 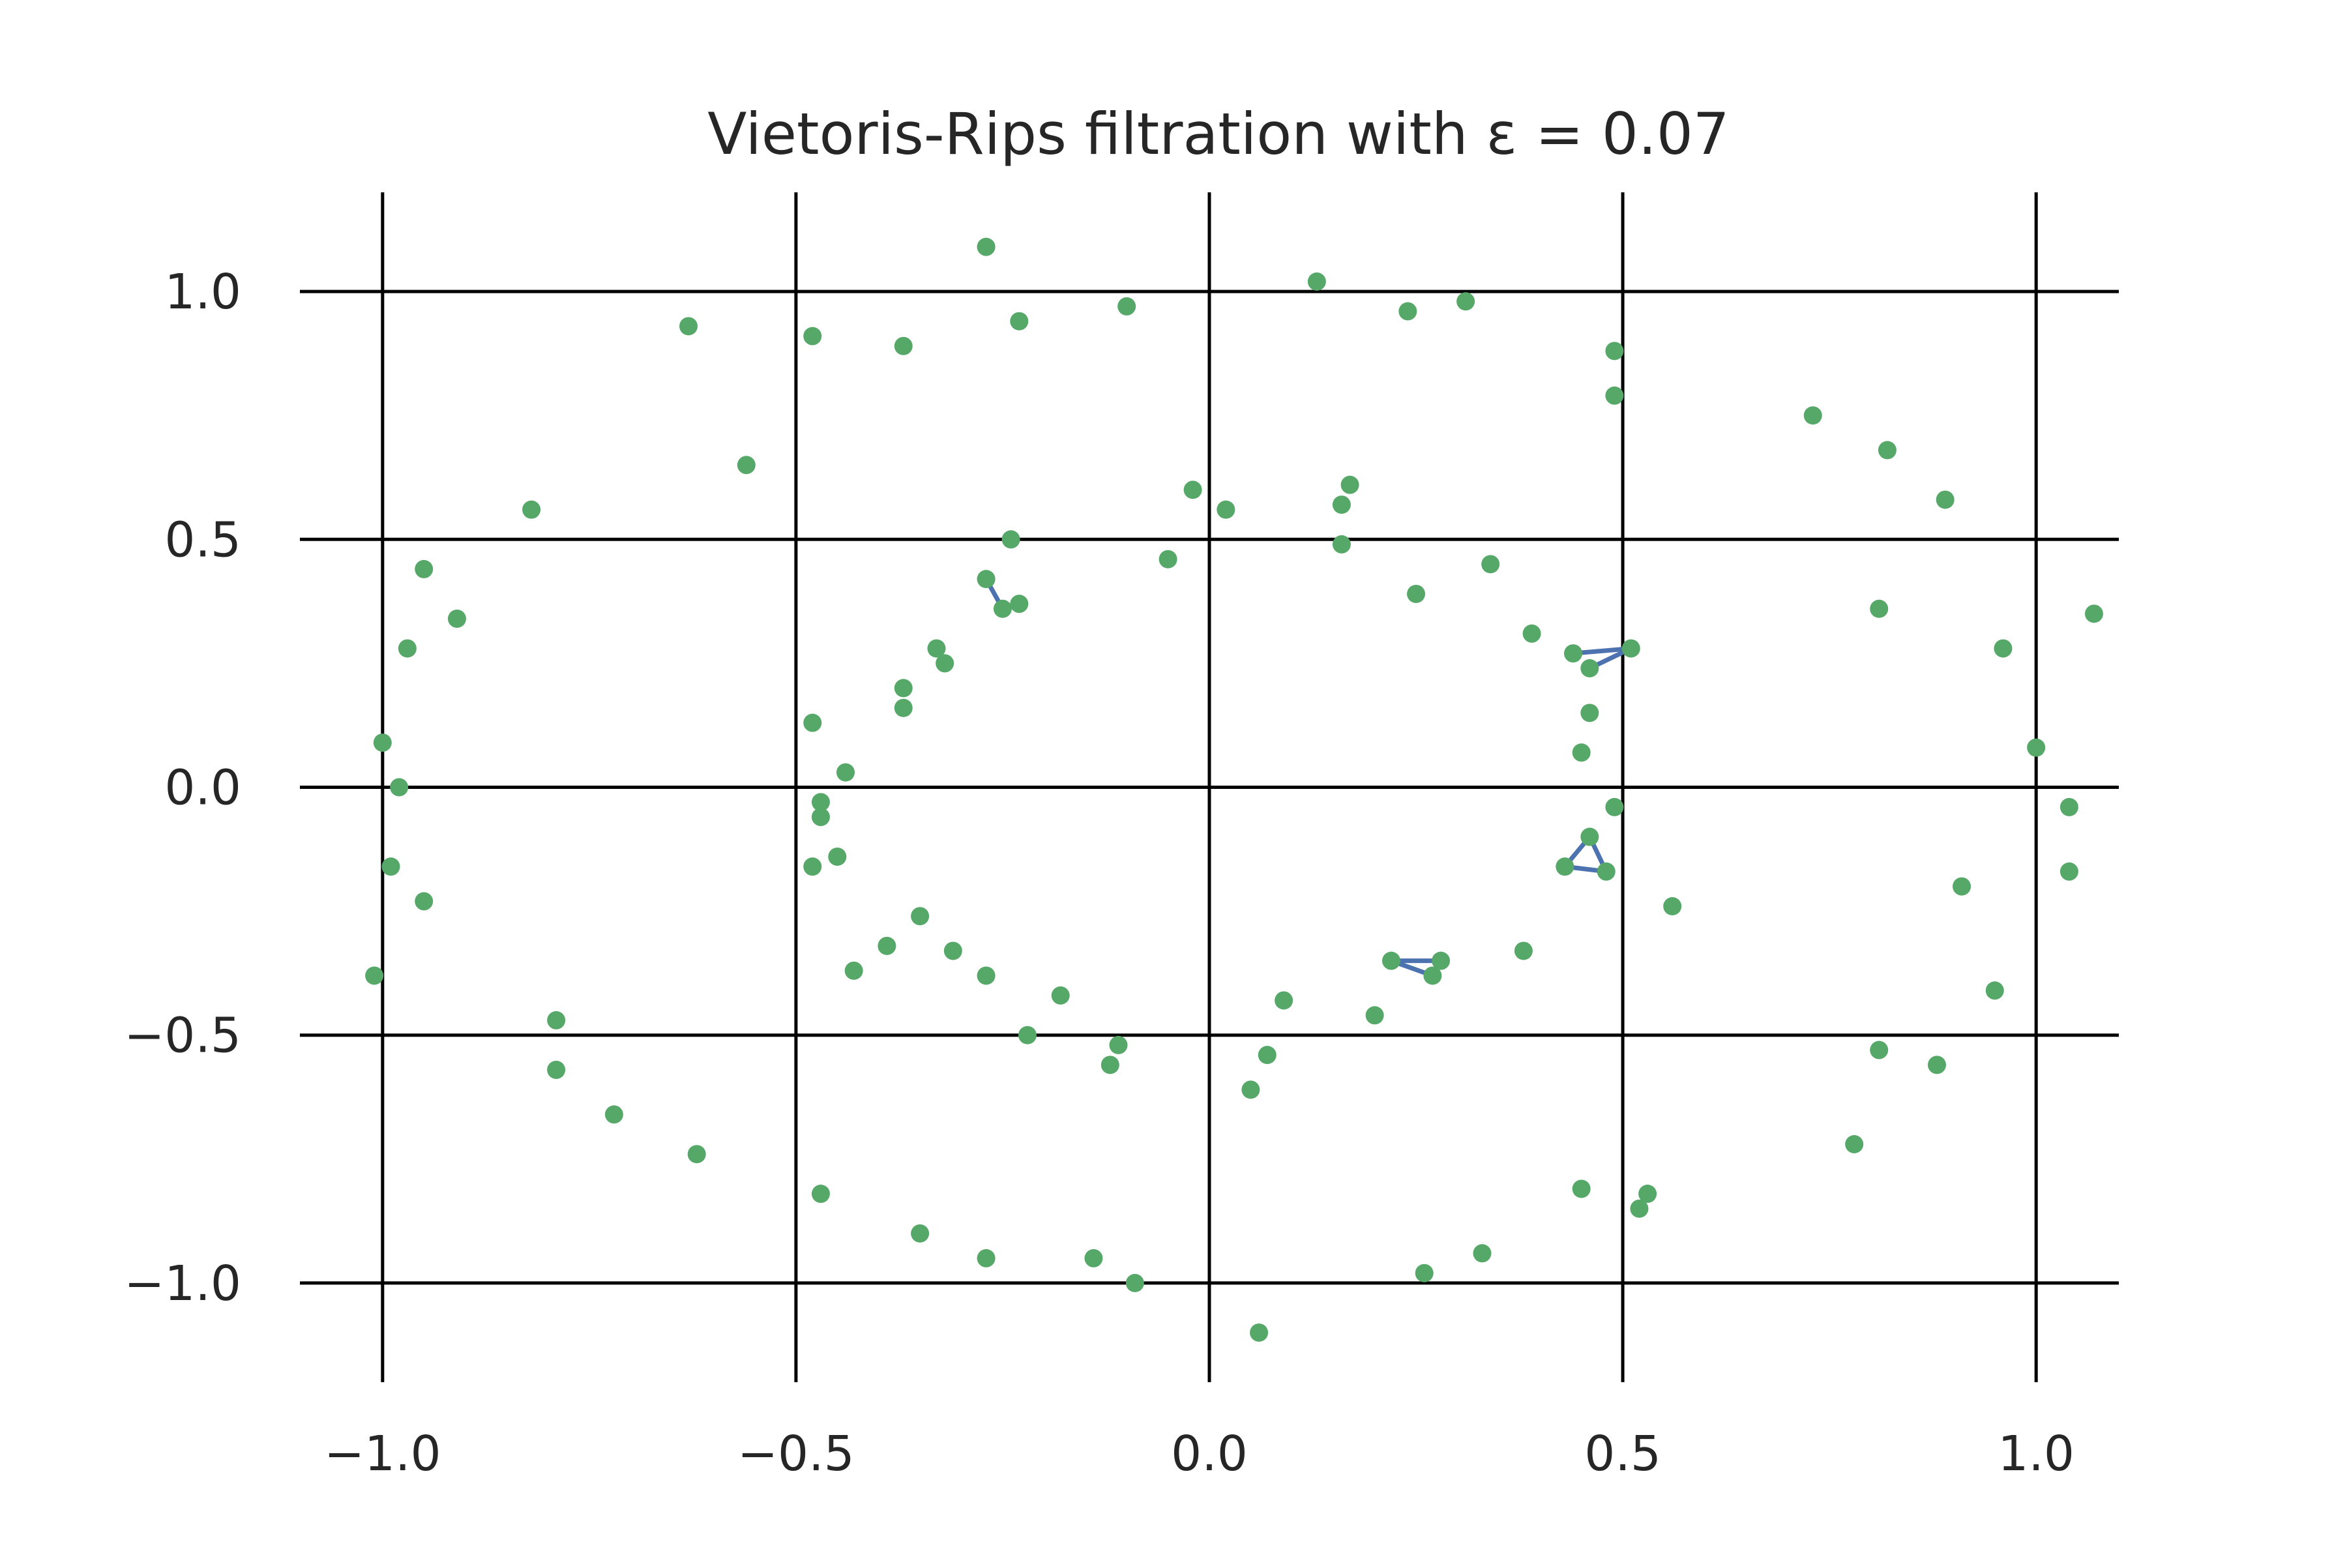 I want to click on x-tick-label: −0.5, so click(x=796, y=1454).